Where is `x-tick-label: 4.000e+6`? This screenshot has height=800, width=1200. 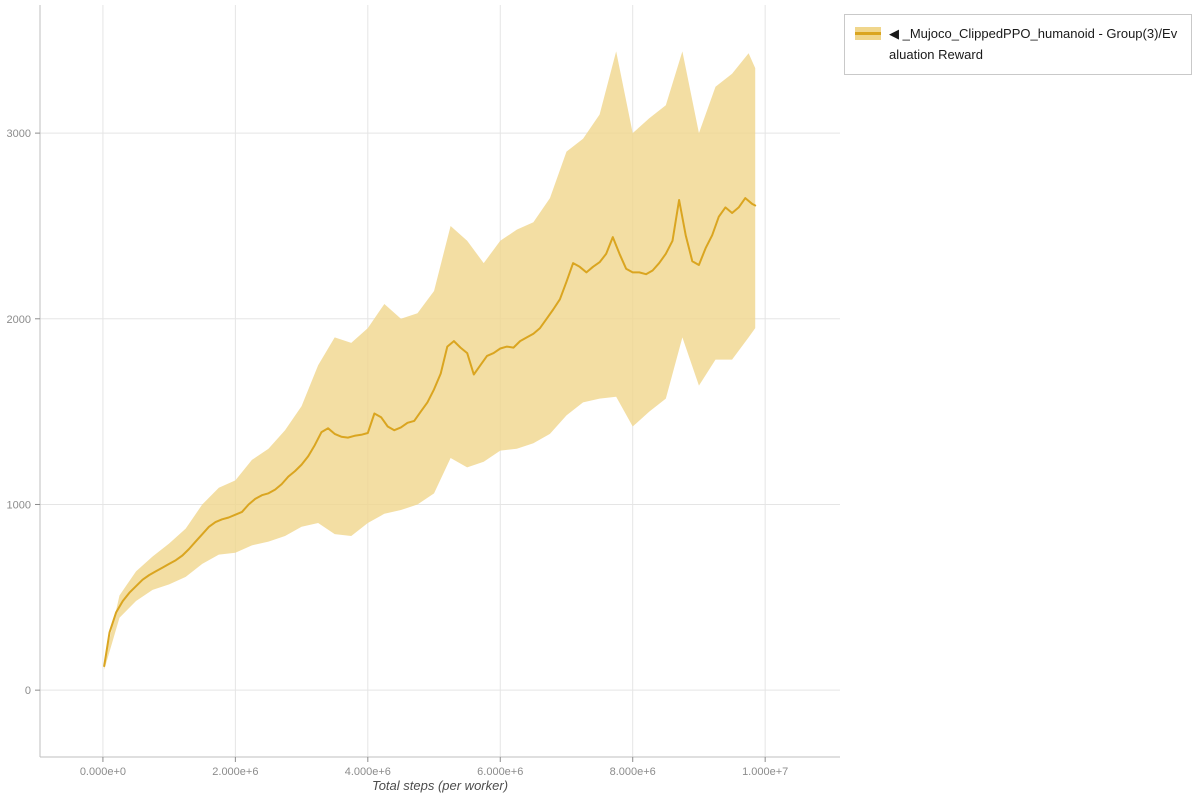
x-tick-label: 4.000e+6 is located at coordinates (368, 772).